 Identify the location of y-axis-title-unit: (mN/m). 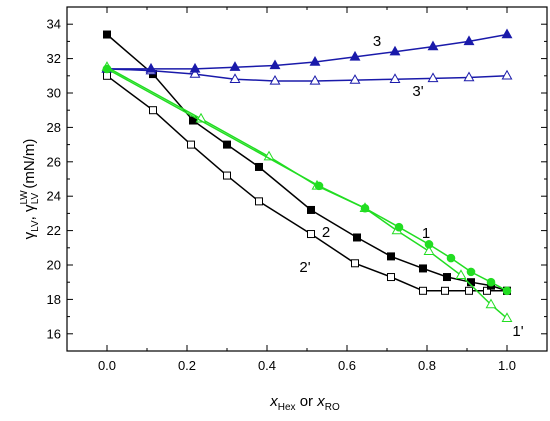
(29, 166).